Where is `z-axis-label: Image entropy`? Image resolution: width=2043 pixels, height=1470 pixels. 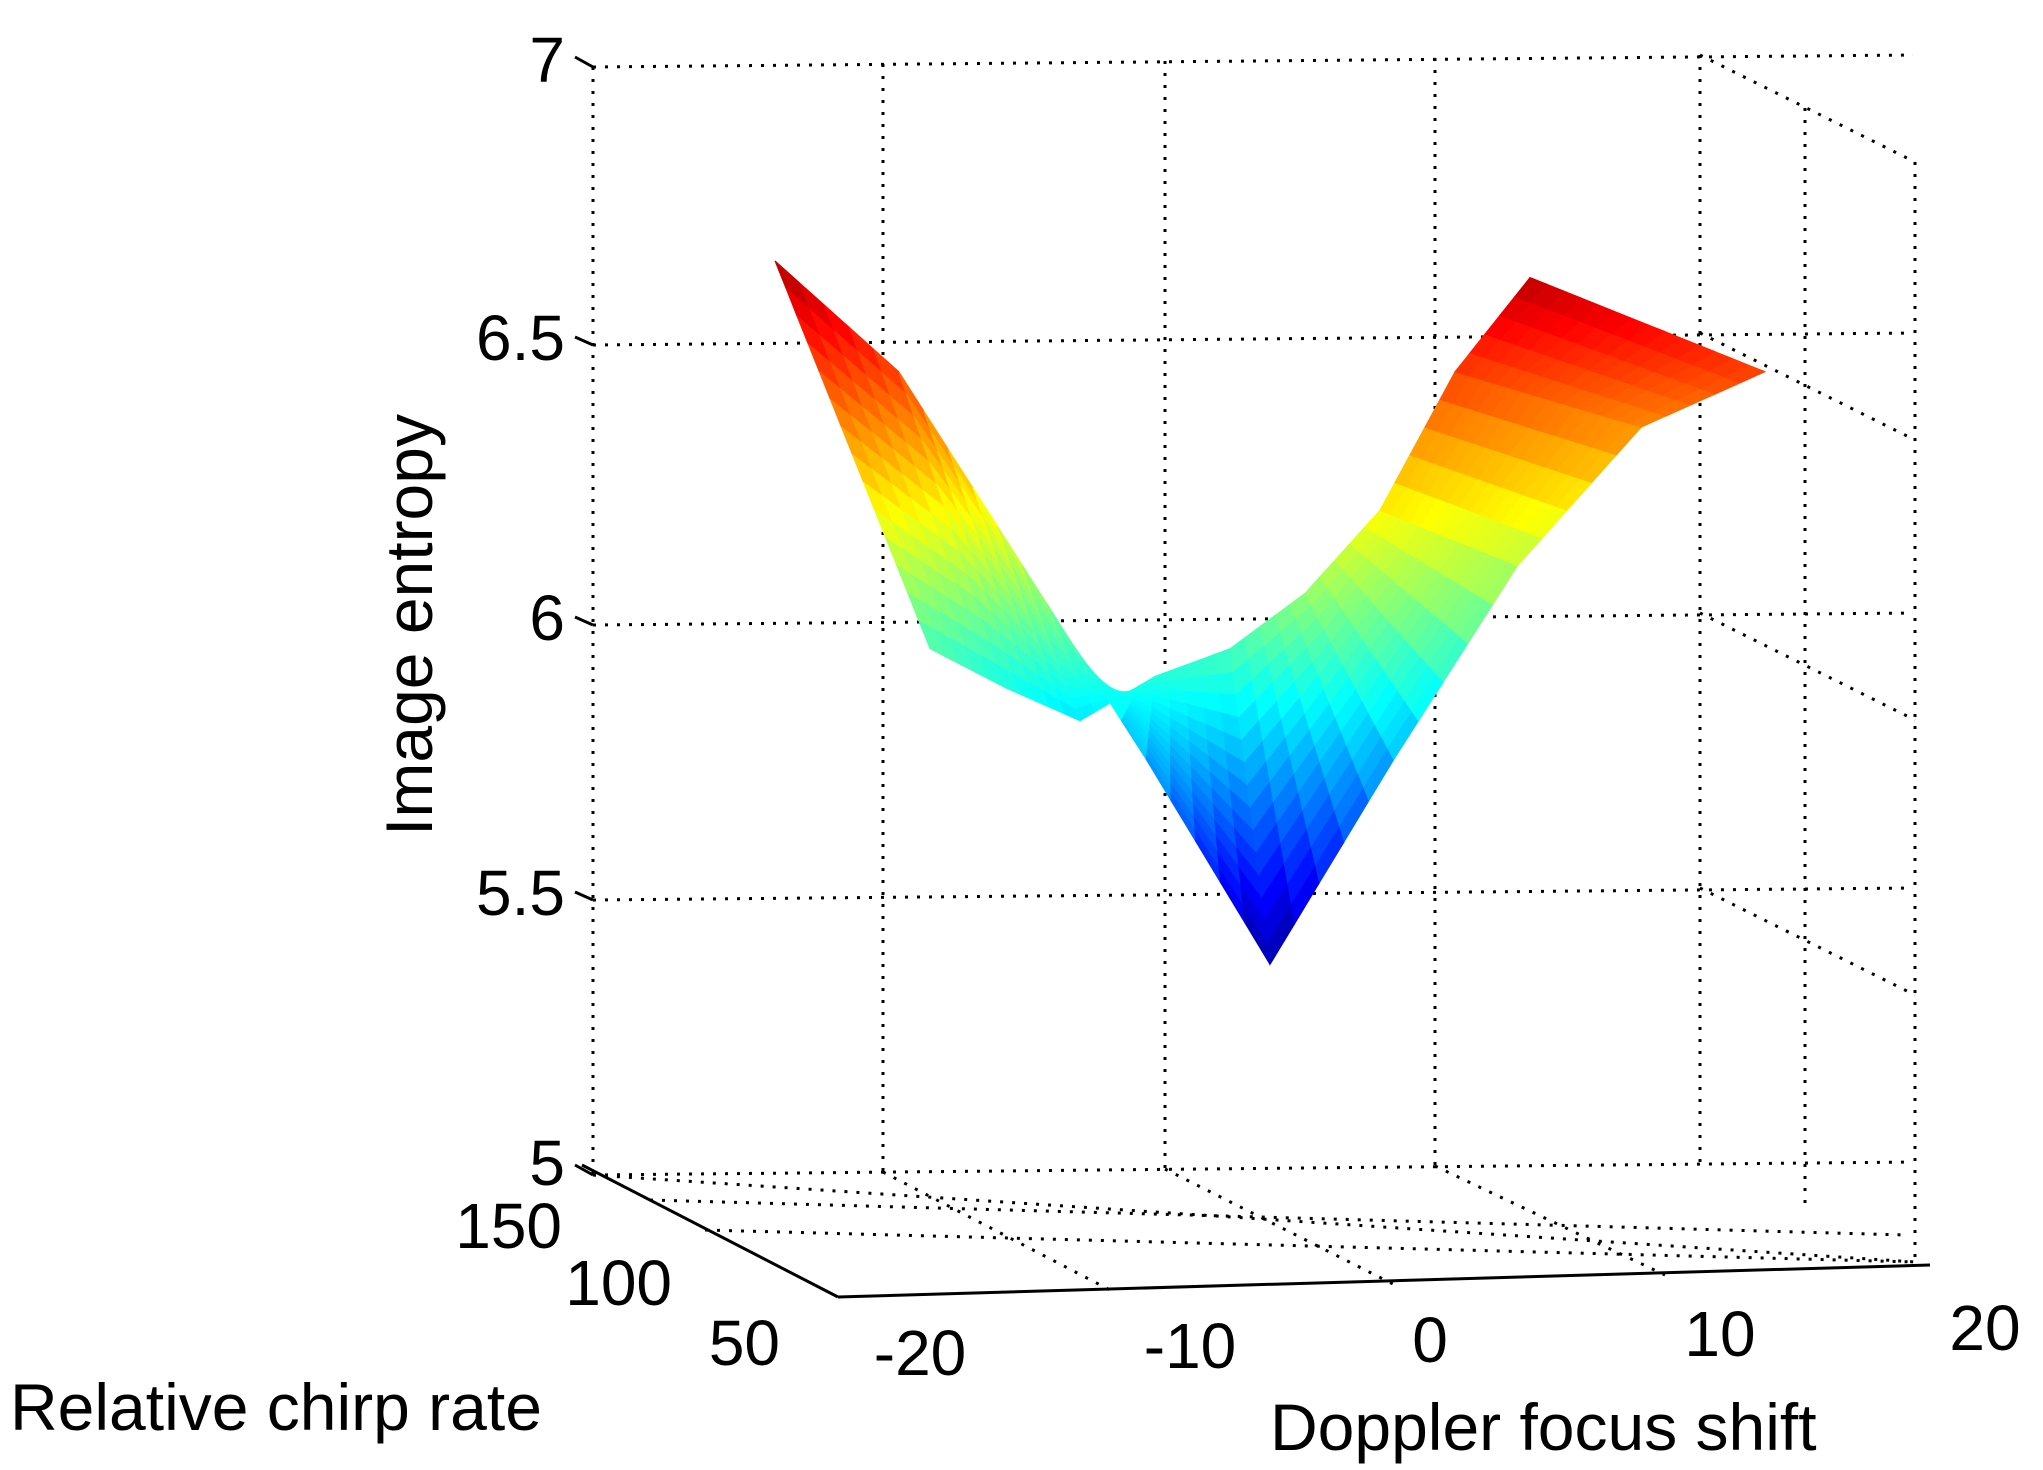
z-axis-label: Image entropy is located at coordinates (409, 625).